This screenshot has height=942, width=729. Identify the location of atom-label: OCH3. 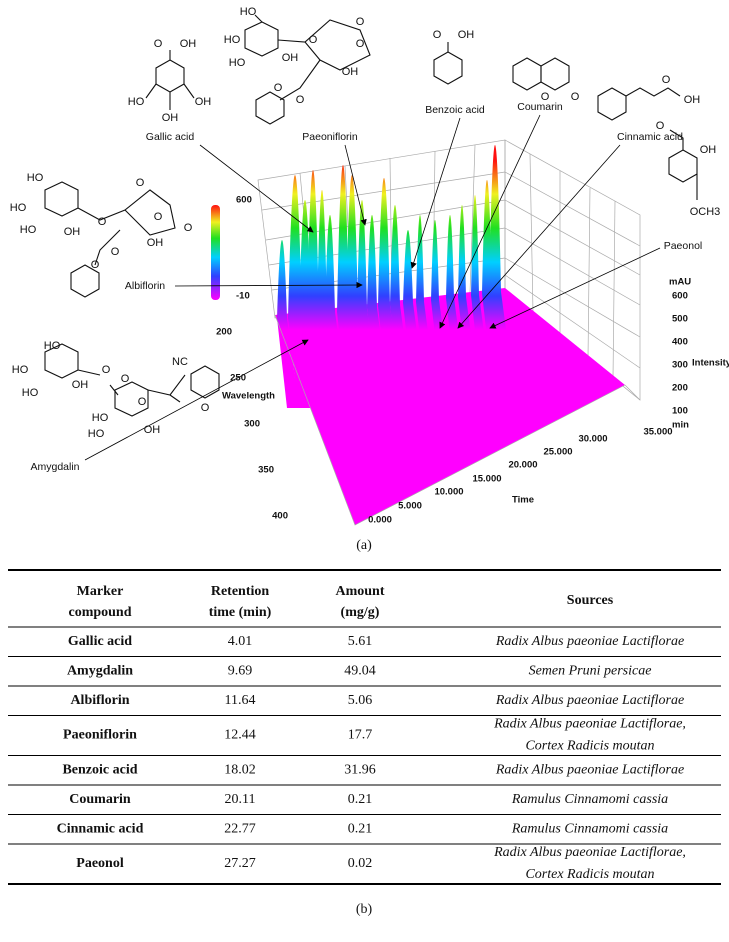
(705, 212).